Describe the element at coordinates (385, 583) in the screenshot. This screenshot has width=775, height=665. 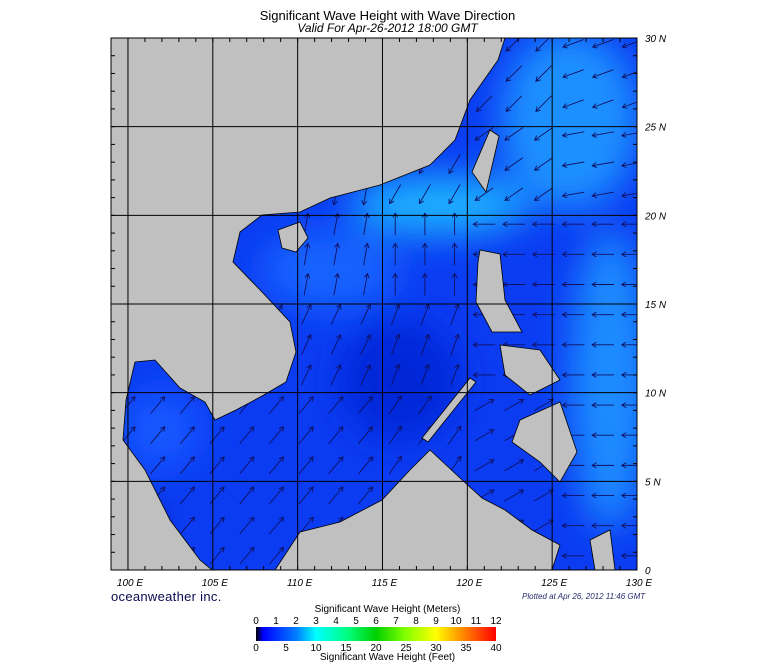
I see `lon-label: 115 E` at that location.